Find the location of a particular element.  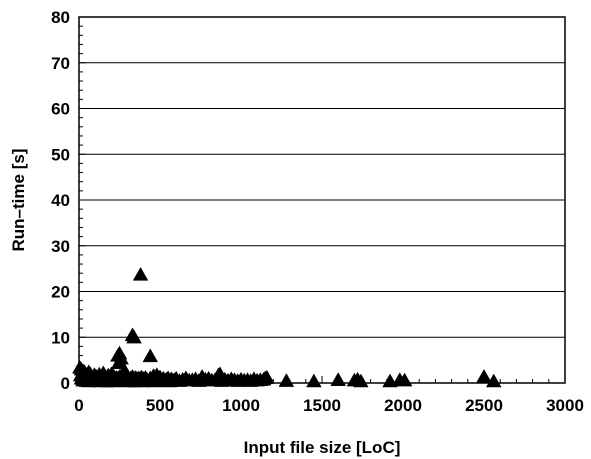

x-tick-label: 2500 is located at coordinates (484, 405).